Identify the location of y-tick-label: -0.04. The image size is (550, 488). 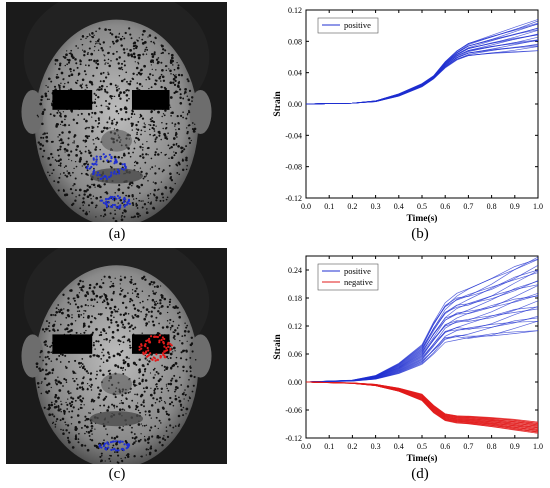
(293, 135).